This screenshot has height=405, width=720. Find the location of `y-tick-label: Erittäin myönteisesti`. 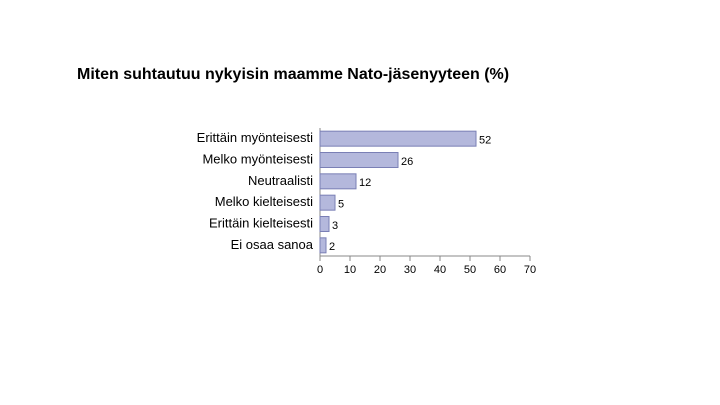

y-tick-label: Erittäin myönteisesti is located at coordinates (255, 137).